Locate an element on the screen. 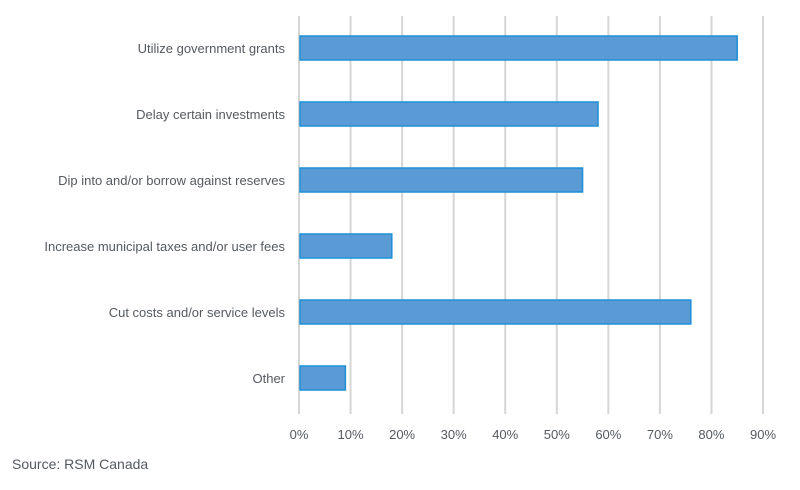 The height and width of the screenshot is (490, 800). category-label: Other is located at coordinates (268, 378).